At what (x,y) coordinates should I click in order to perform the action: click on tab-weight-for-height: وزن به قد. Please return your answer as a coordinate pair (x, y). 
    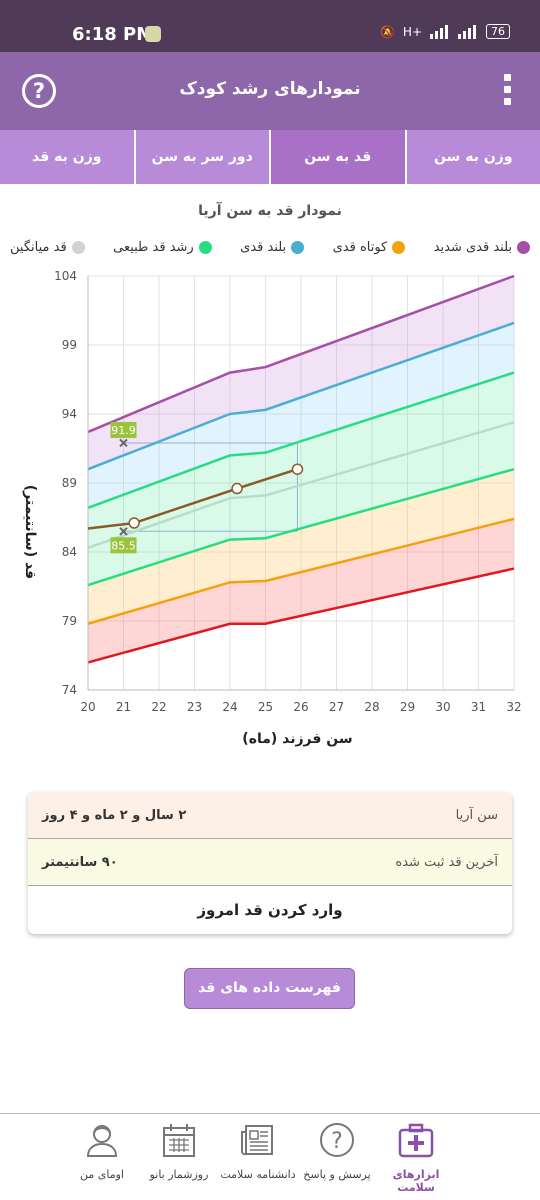
    Looking at the image, I should click on (68, 157).